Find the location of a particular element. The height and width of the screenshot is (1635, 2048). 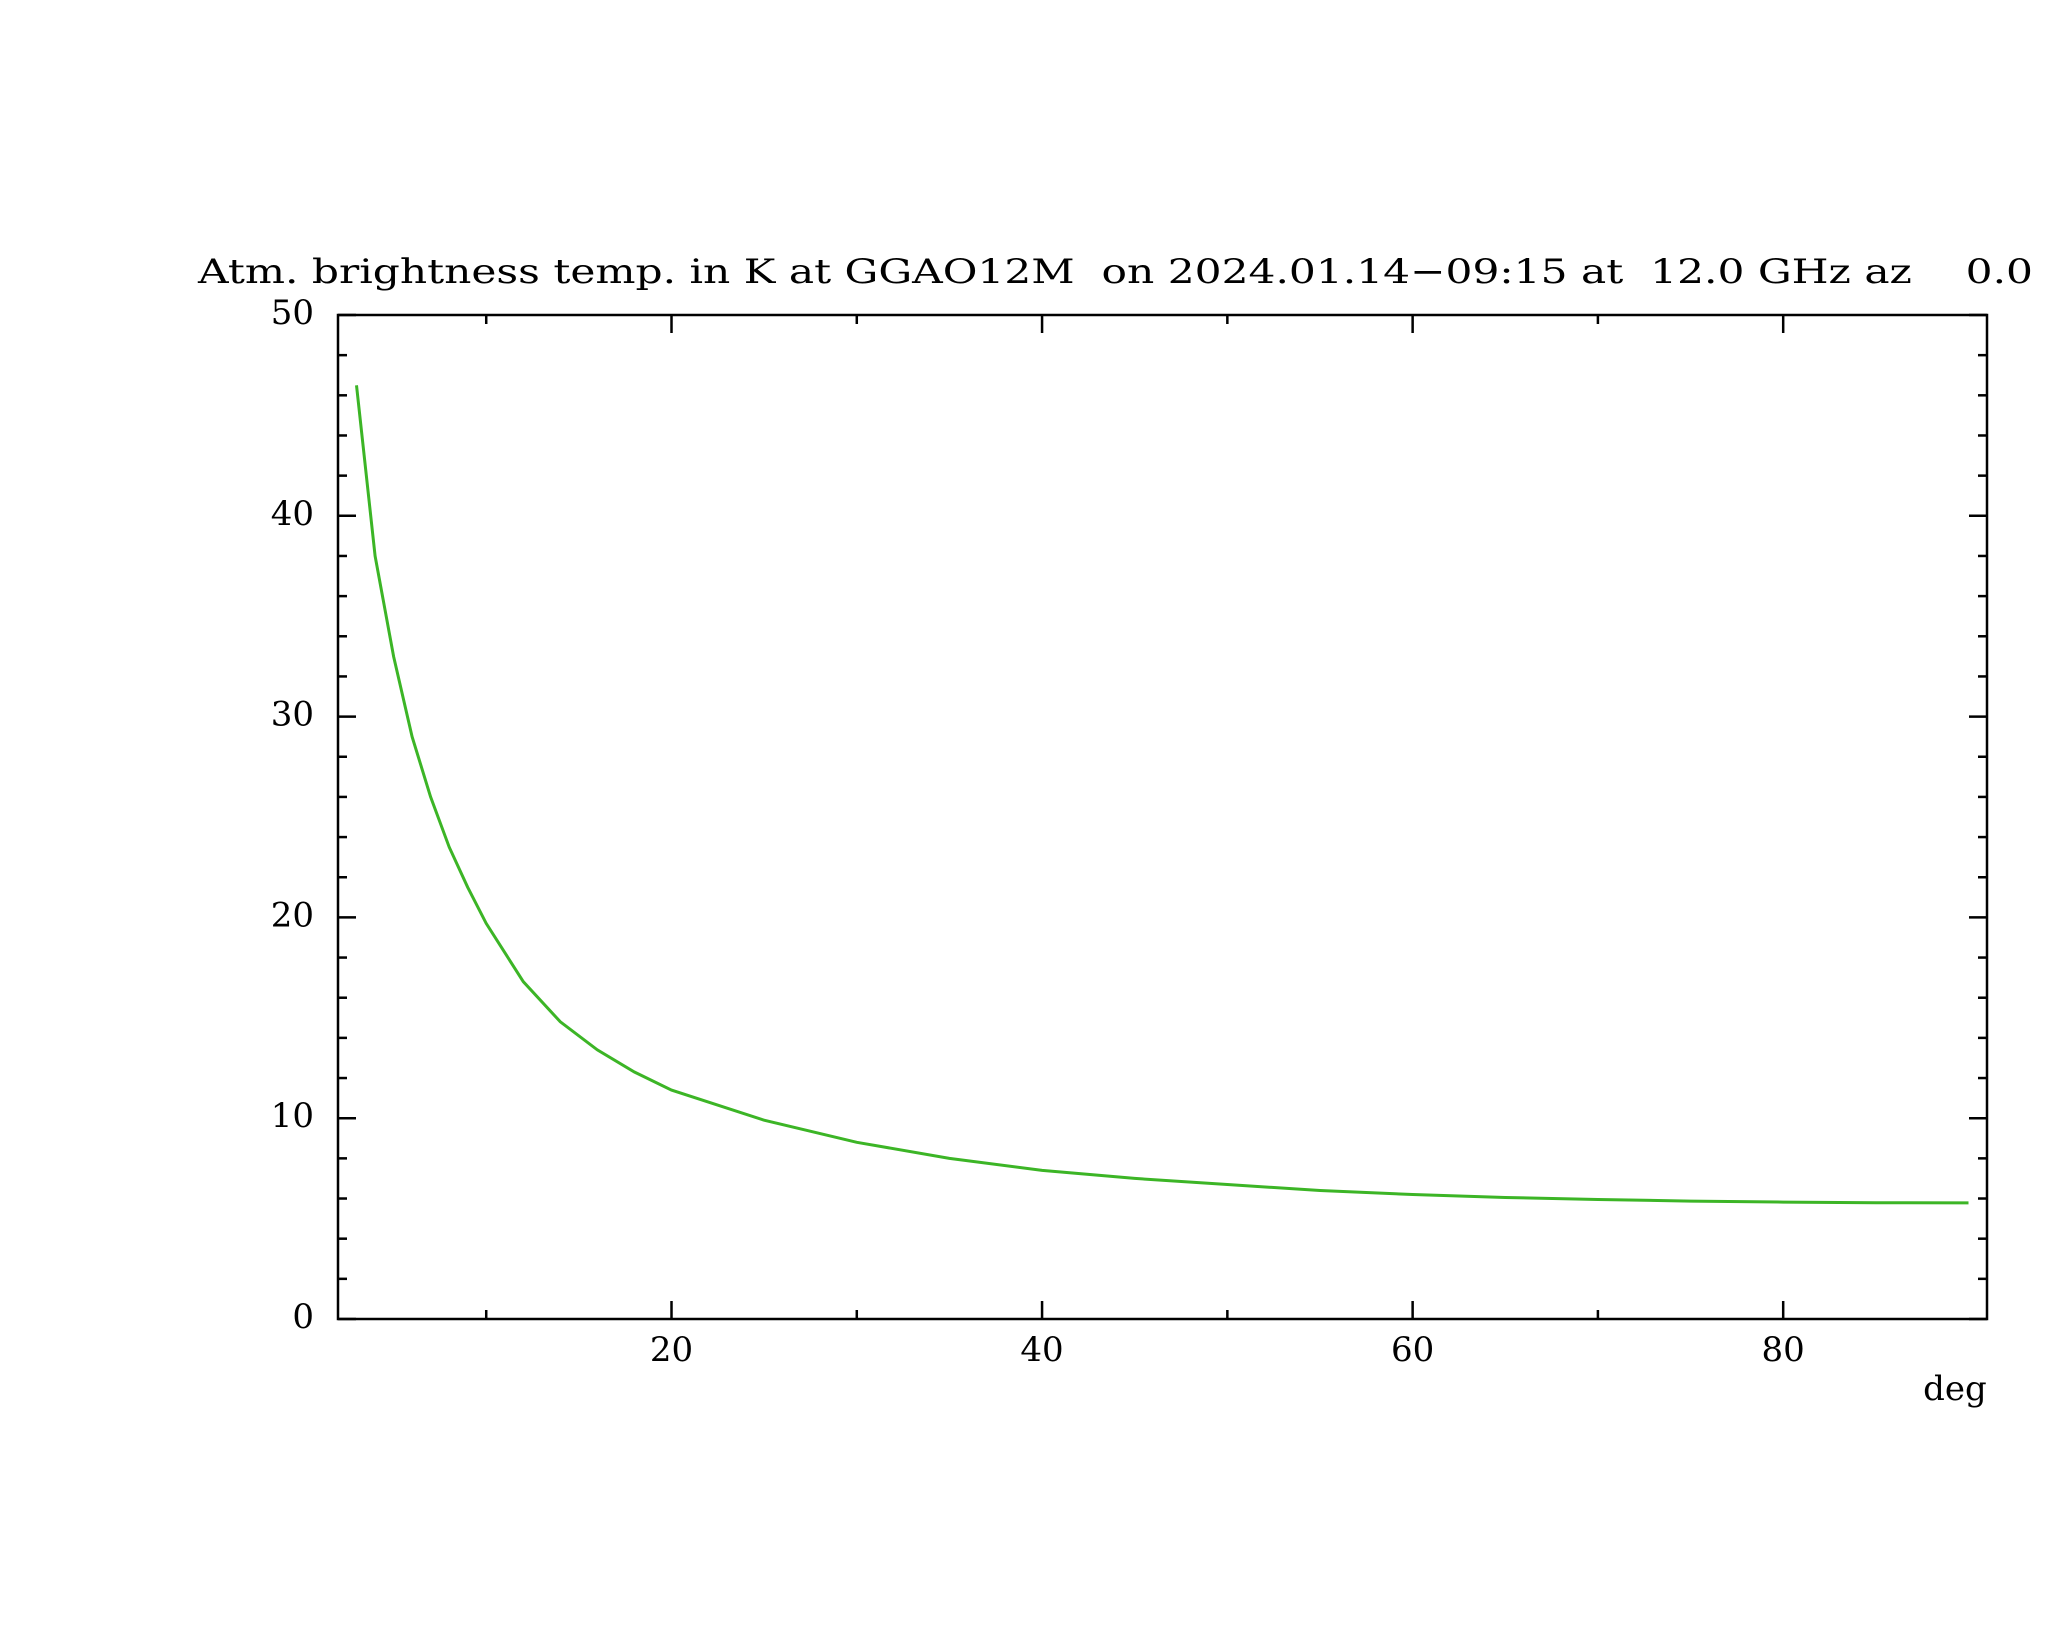

x-tick-label: 40 is located at coordinates (1041, 1350).